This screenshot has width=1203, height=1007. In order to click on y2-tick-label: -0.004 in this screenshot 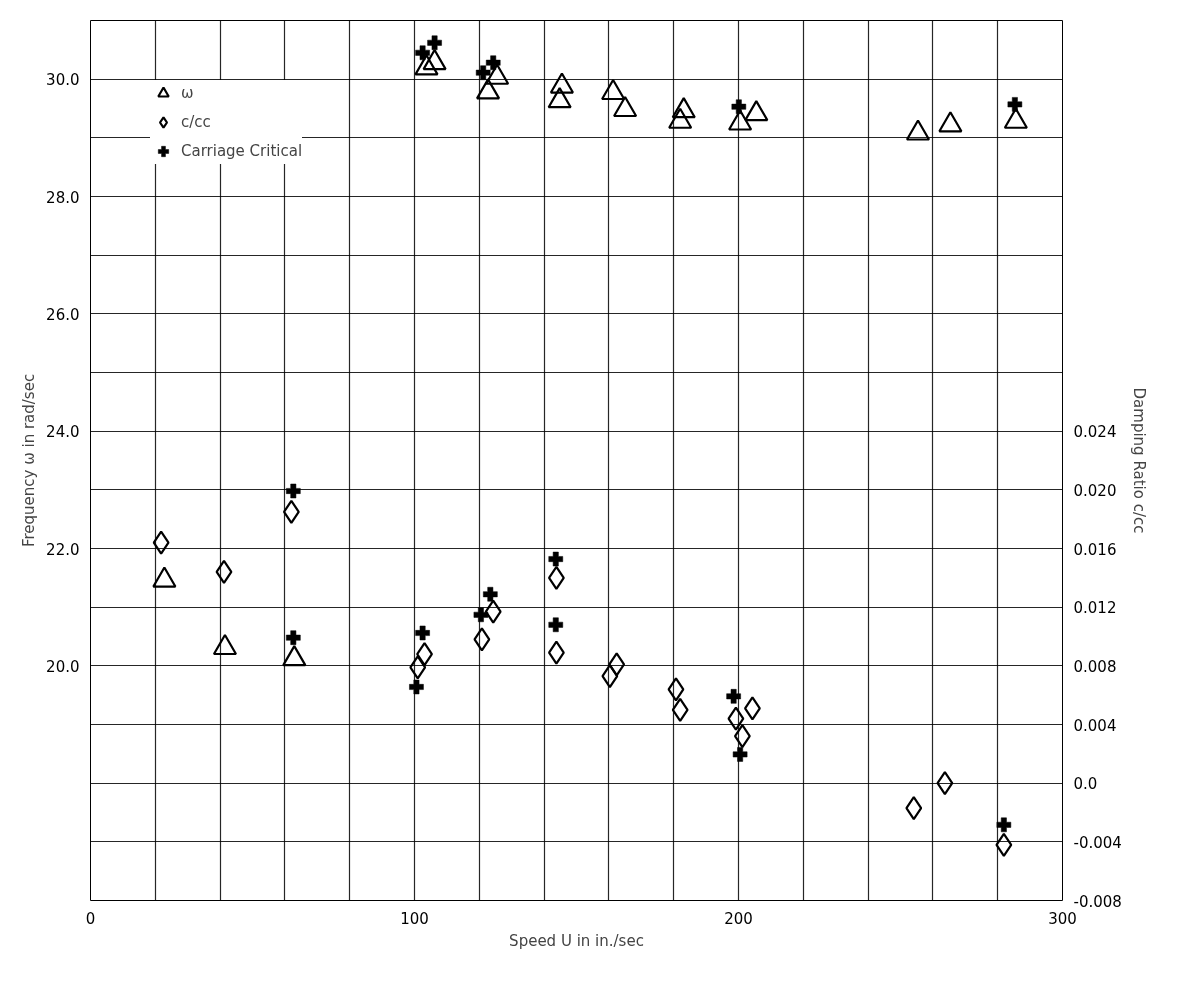, I will do `click(1097, 842)`.